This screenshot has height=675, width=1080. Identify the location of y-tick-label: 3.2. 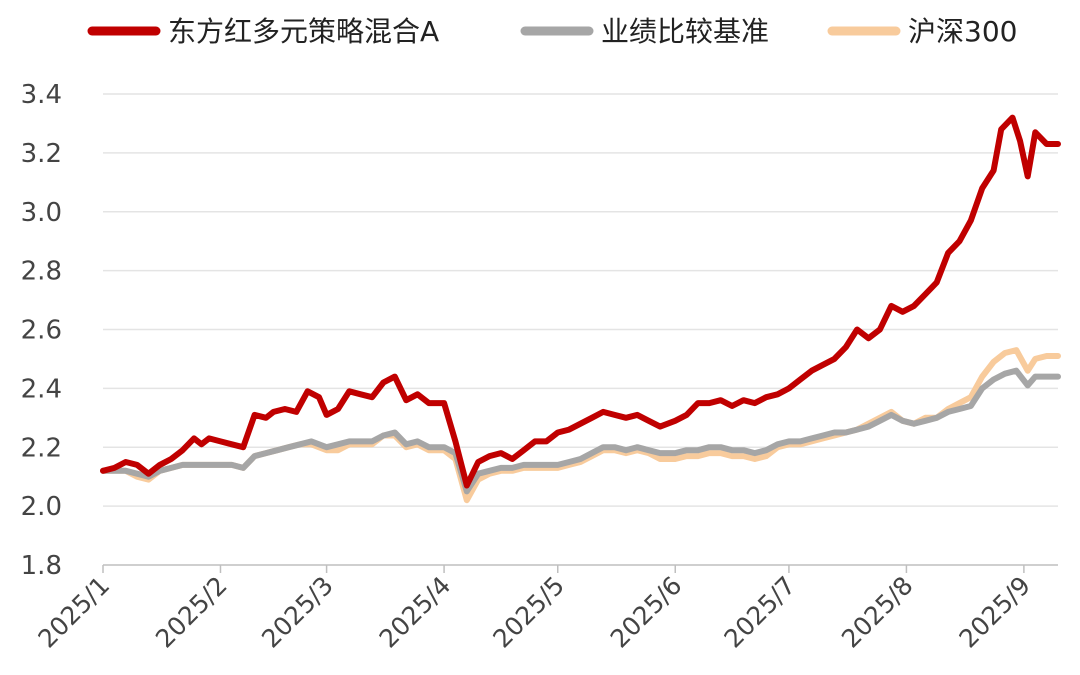
(41, 154).